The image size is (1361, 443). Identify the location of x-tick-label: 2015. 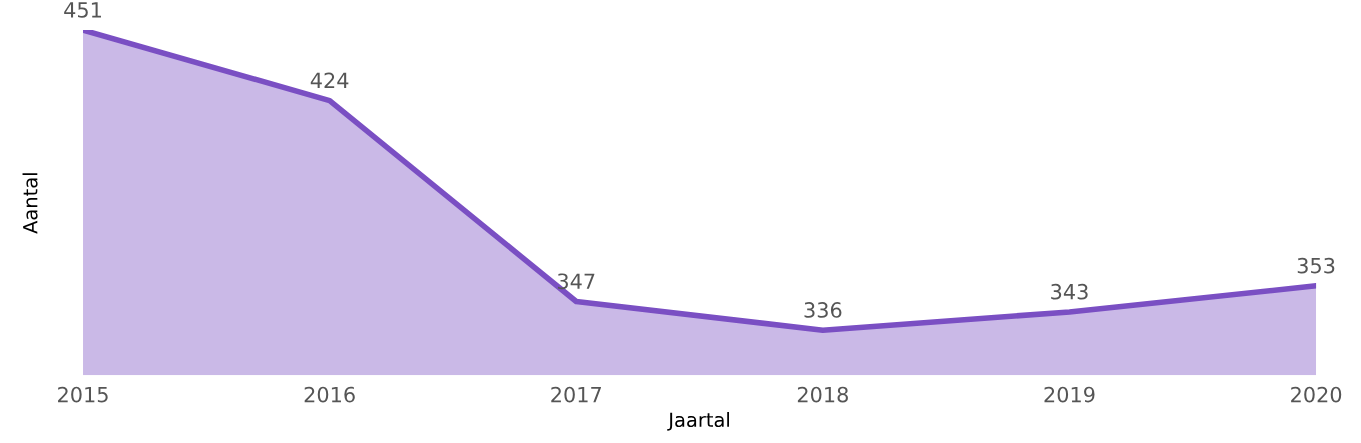
(83, 394).